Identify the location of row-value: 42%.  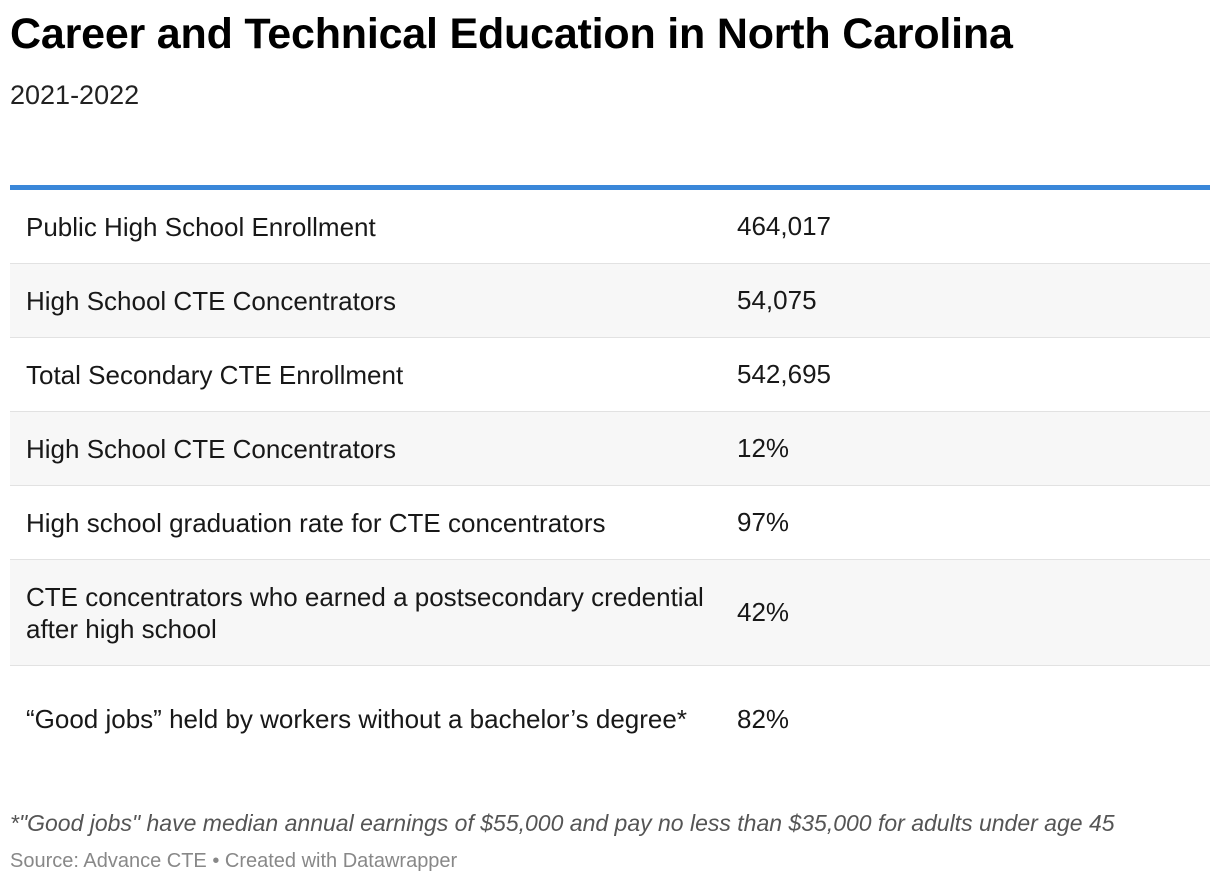
(763, 612).